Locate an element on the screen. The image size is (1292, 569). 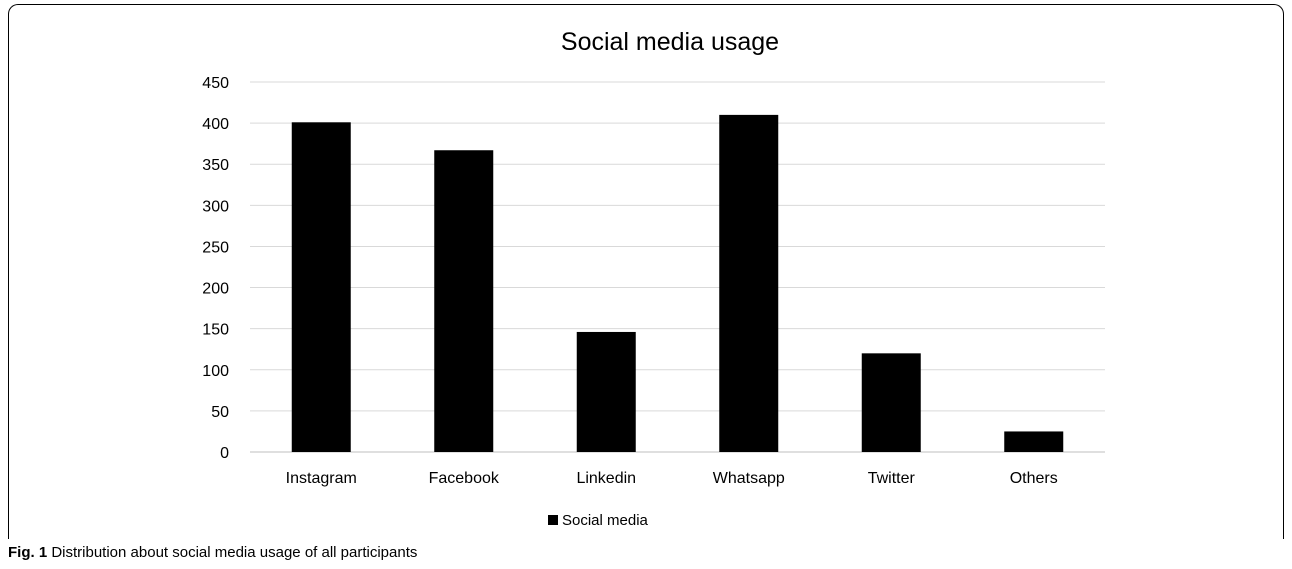
x-tick-label-twitter: Twitter is located at coordinates (892, 478).